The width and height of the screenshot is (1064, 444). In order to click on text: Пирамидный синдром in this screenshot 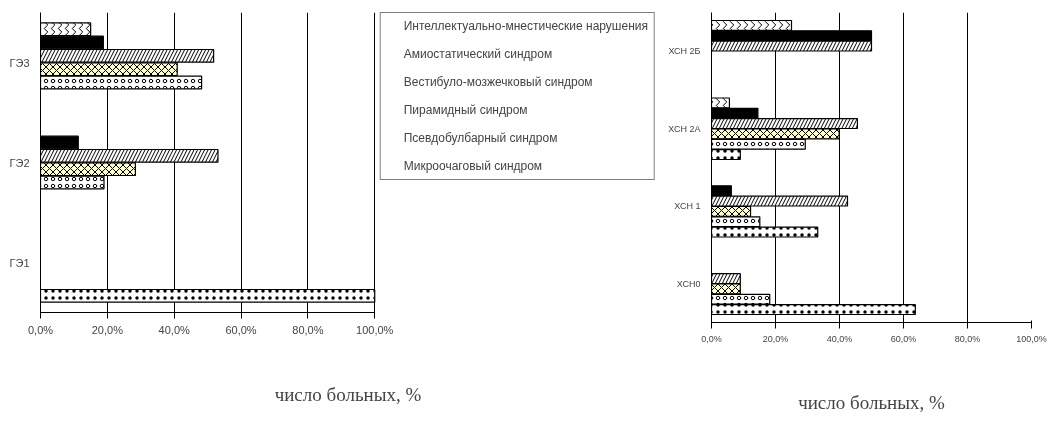, I will do `click(465, 110)`.